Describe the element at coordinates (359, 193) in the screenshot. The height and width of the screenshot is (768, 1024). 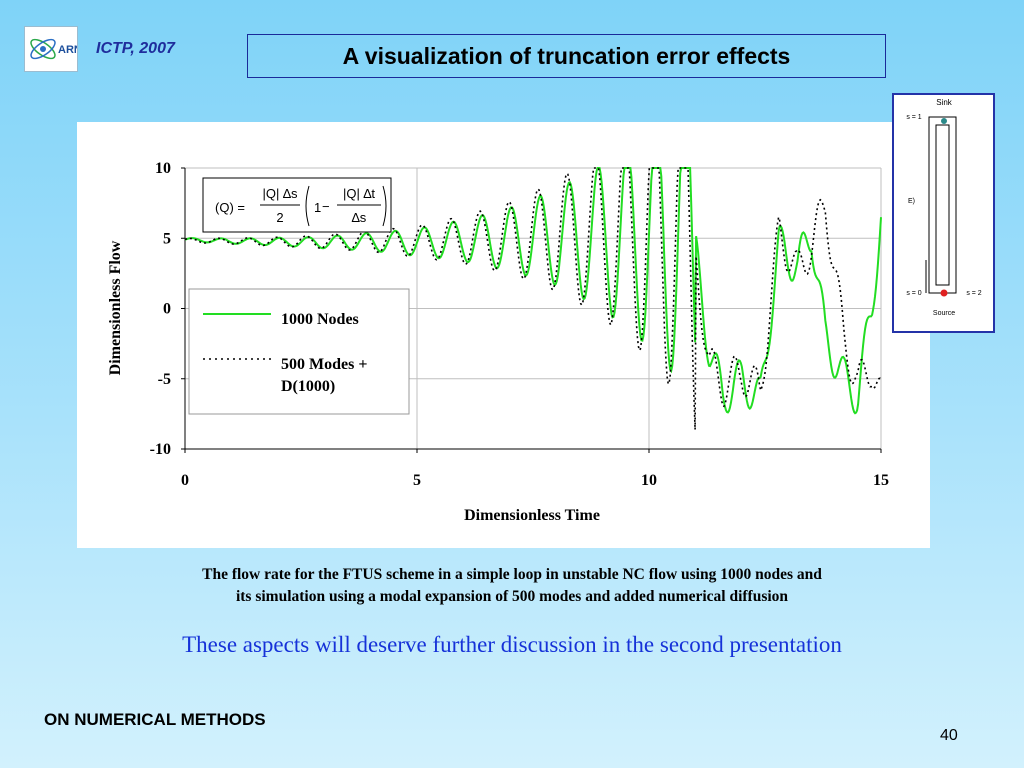
I see `formula-numerator-2: |Q| ∆t` at that location.